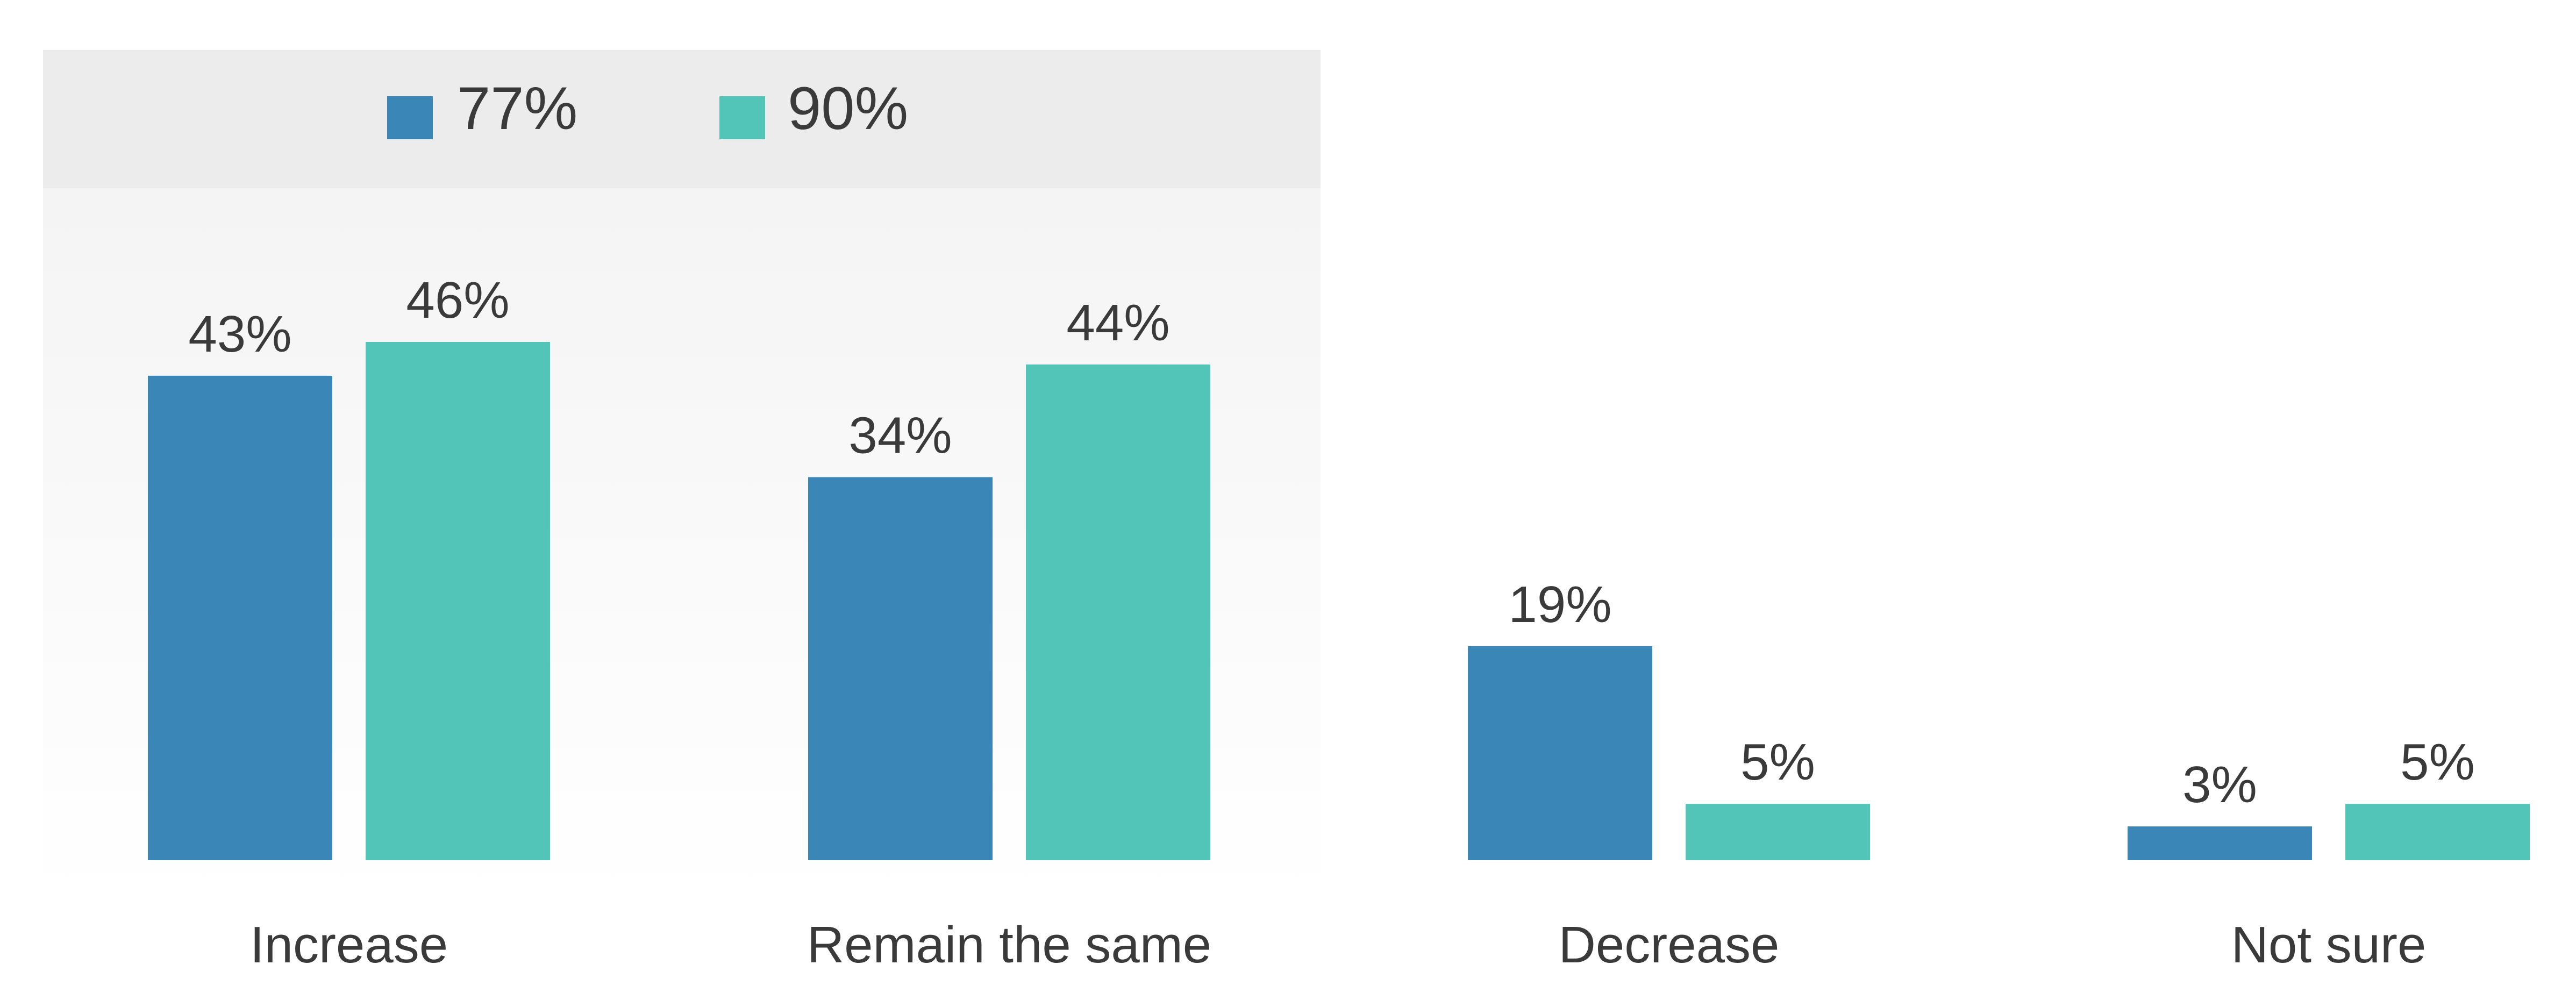  Describe the element at coordinates (1118, 612) in the screenshot. I see `bar-2-remain-the-same` at that location.